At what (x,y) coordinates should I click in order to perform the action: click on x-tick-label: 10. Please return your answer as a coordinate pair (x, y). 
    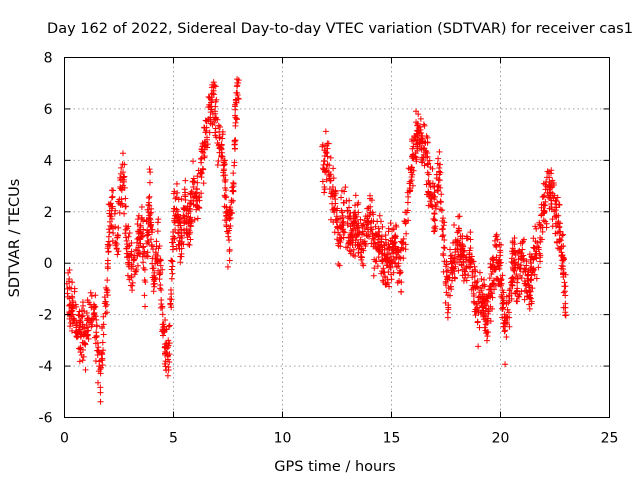
    Looking at the image, I should click on (283, 439).